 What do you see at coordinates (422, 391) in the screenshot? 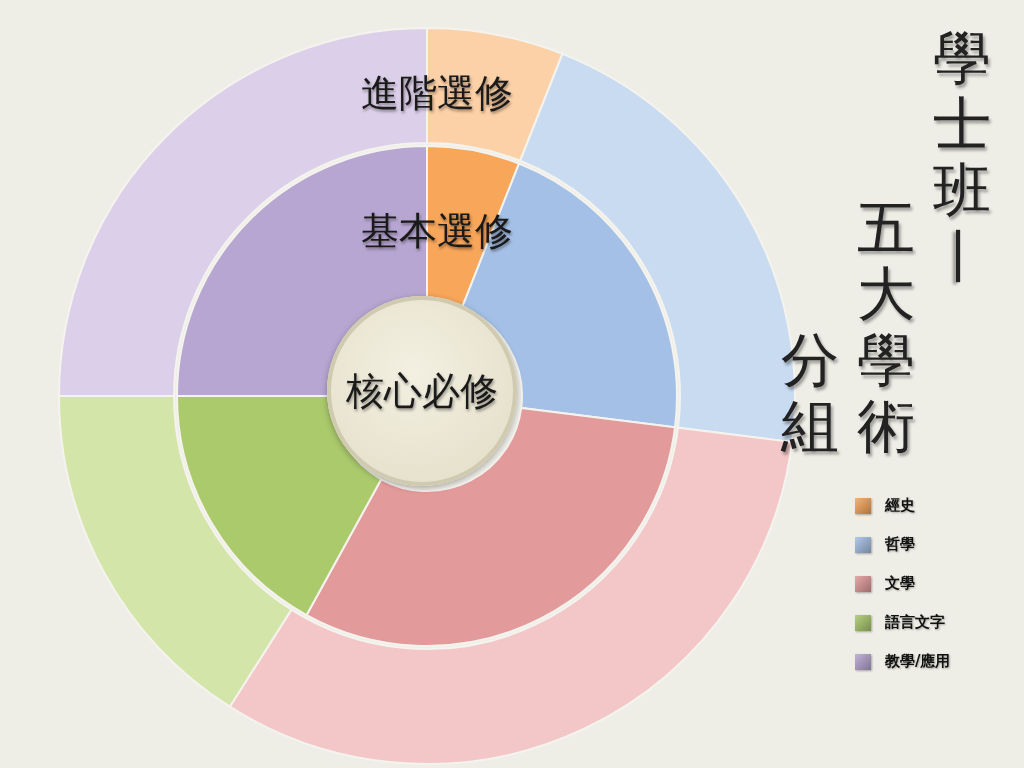
I see `text: 核心必修` at bounding box center [422, 391].